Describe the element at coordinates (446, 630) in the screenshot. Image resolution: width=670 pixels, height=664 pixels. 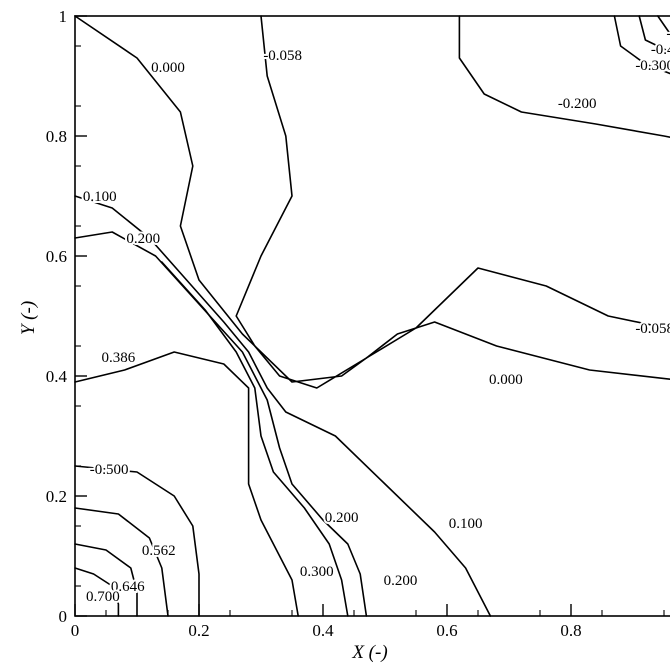
I see `x-tick-label: 0.6` at that location.